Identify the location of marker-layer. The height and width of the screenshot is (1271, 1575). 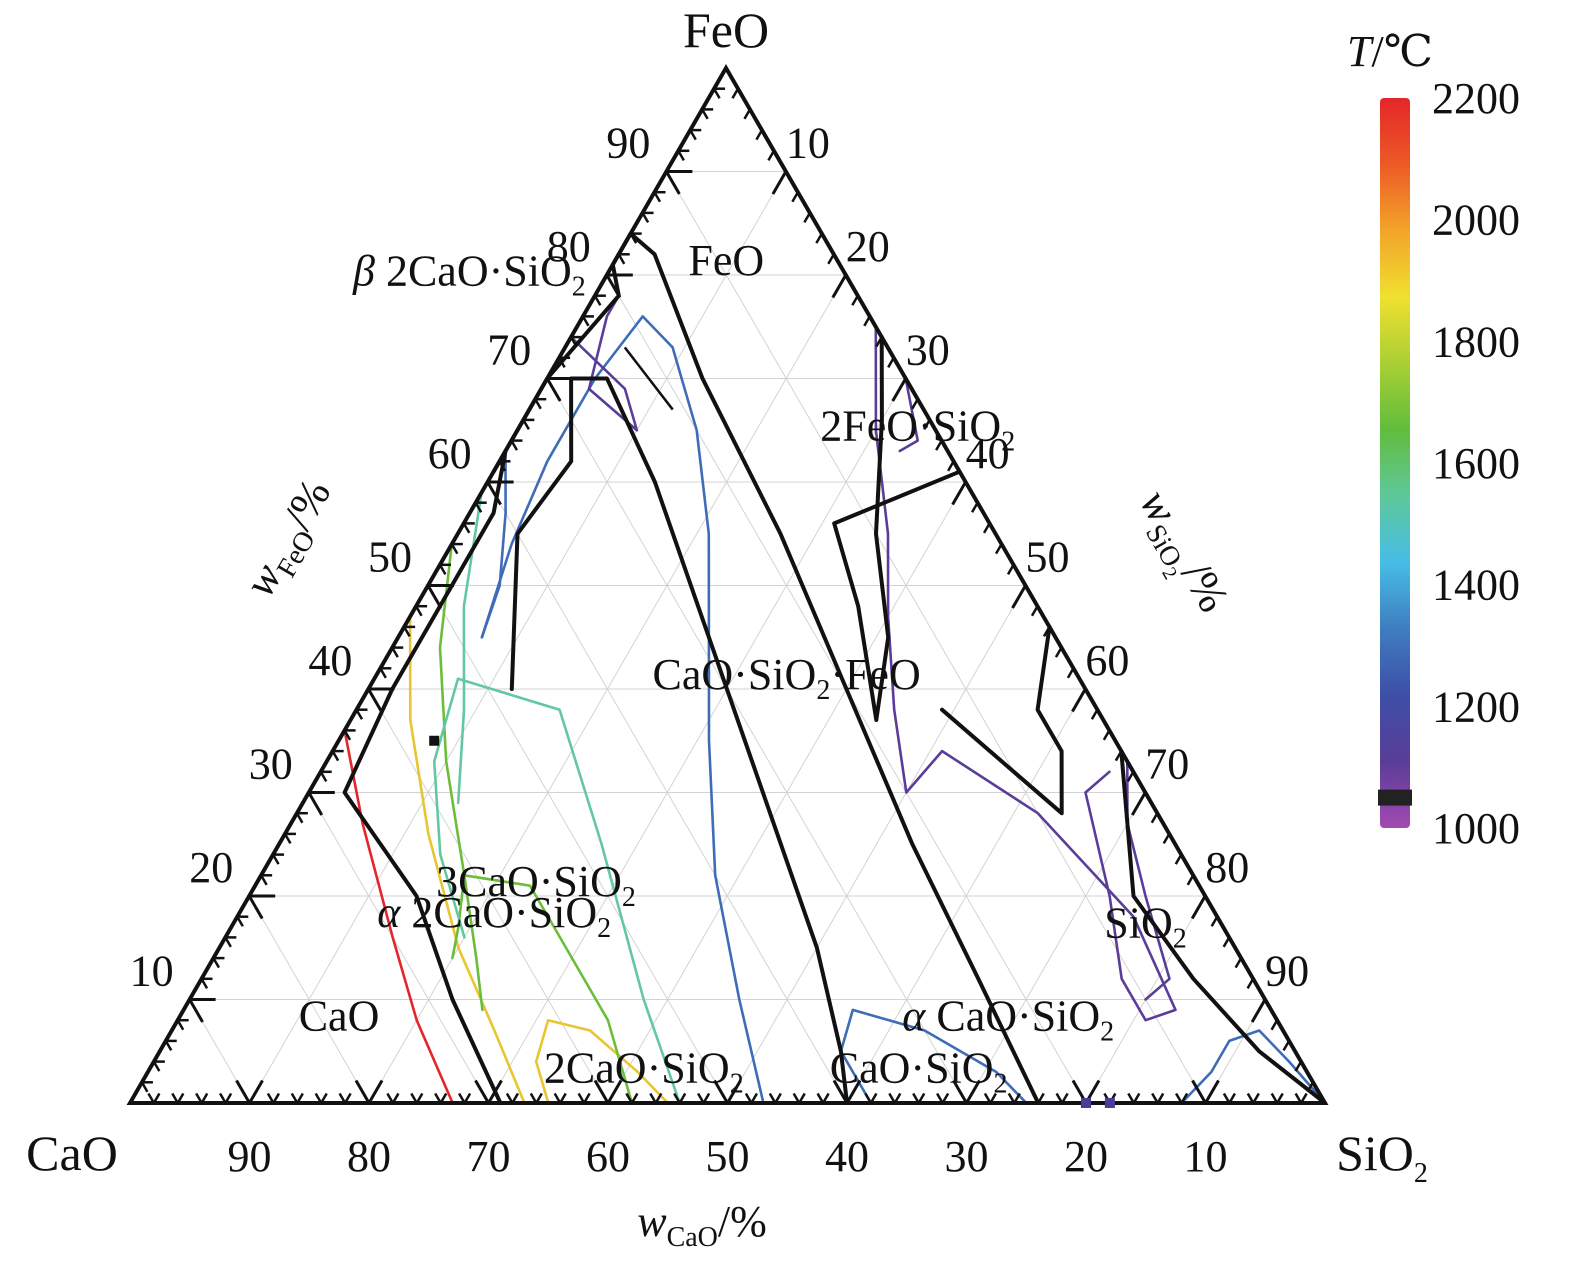
(772, 921).